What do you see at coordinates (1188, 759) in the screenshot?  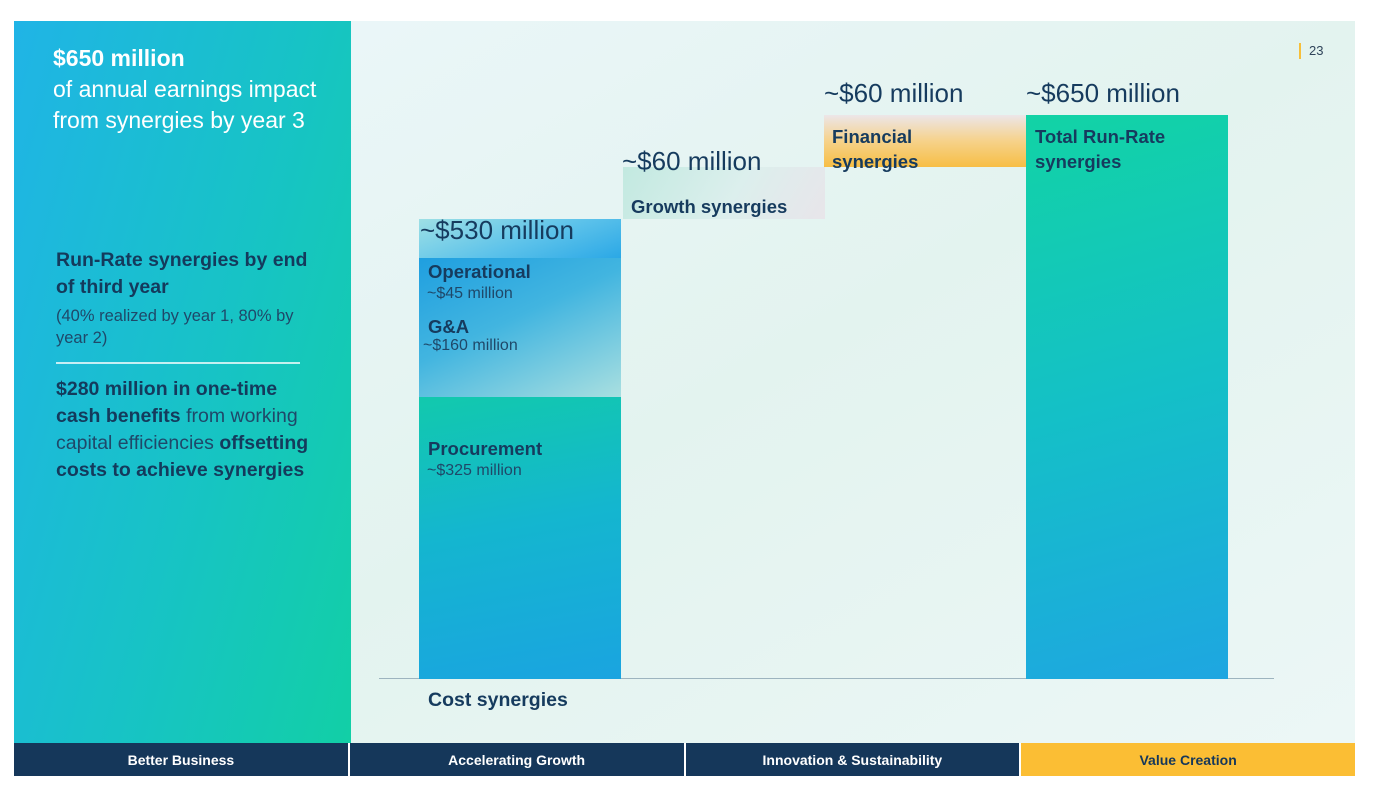 I see `tab-value-creation: Value Creation` at bounding box center [1188, 759].